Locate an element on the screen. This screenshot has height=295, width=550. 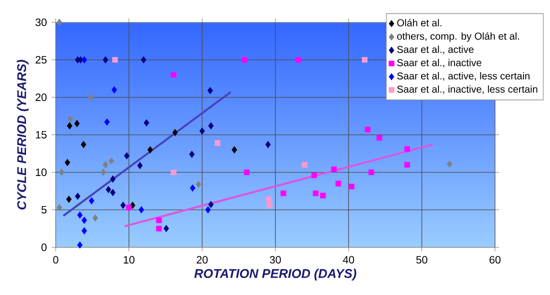
y-tick-label: 0 is located at coordinates (44, 248).